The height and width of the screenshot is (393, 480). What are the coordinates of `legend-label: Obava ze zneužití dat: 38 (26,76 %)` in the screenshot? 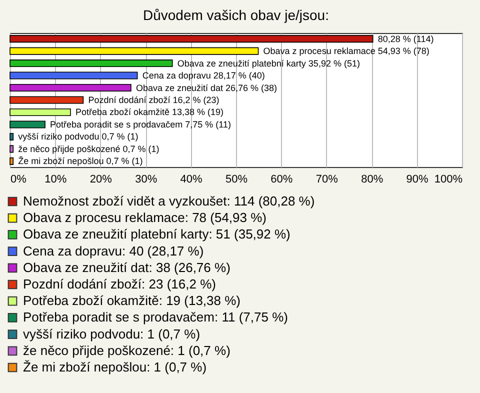 It's located at (126, 267).